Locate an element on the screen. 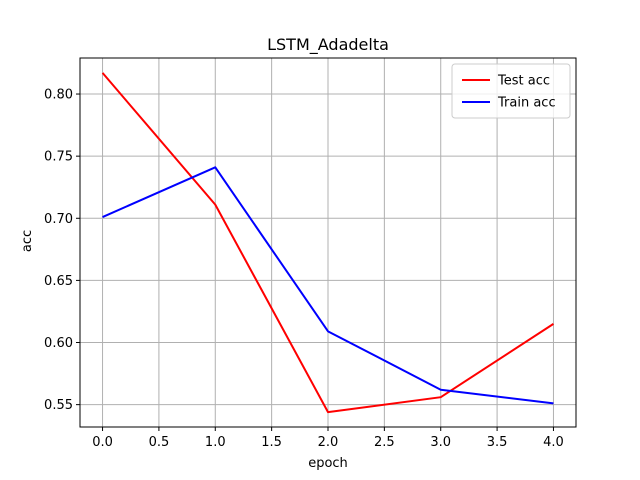 This screenshot has height=480, width=640. legend-box is located at coordinates (511, 91).